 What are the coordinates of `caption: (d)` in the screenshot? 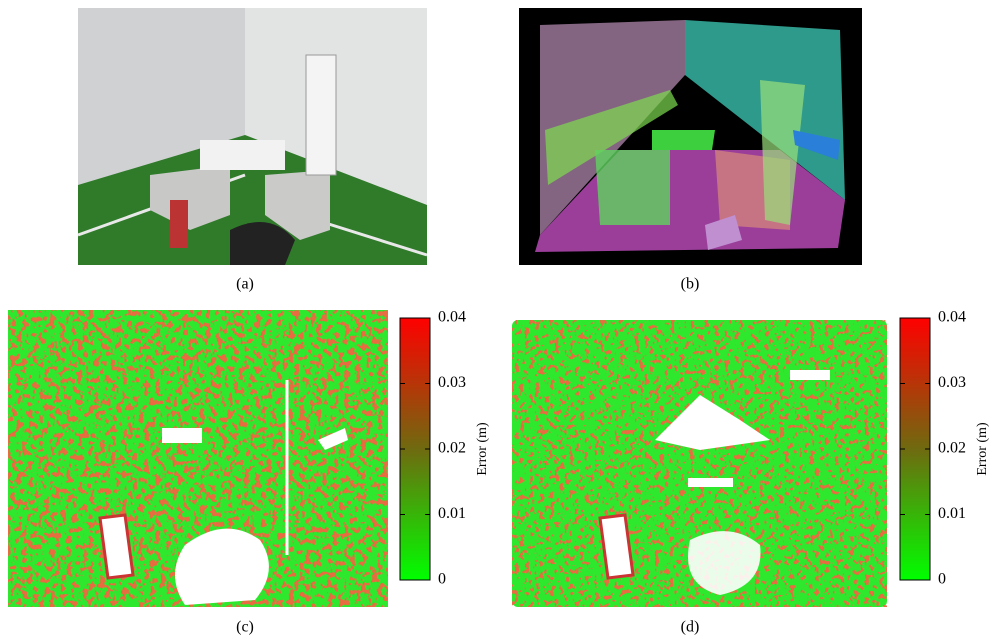 It's located at (690, 627).